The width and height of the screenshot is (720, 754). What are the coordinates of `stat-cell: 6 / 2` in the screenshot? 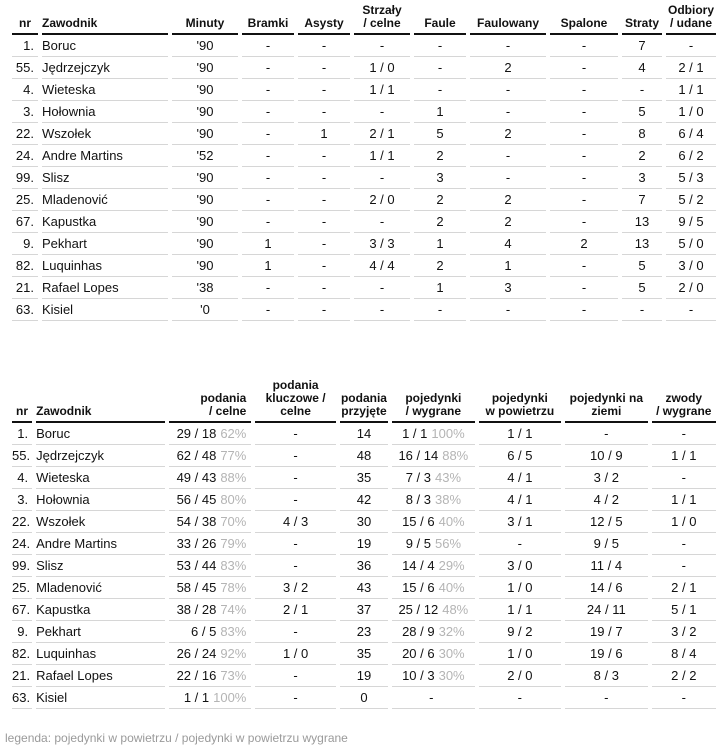 It's located at (691, 156).